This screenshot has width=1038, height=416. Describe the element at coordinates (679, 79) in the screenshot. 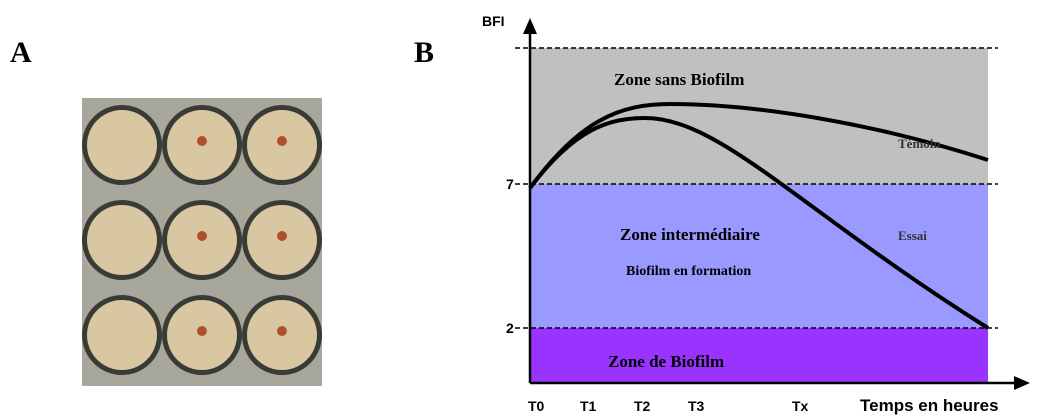

I see `zone-label: Zone sans Biofilm` at that location.